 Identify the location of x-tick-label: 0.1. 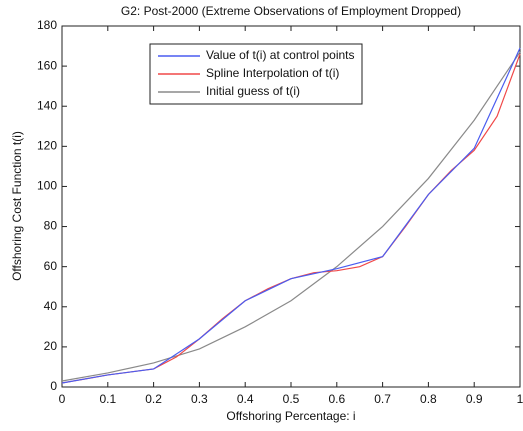
(107, 399).